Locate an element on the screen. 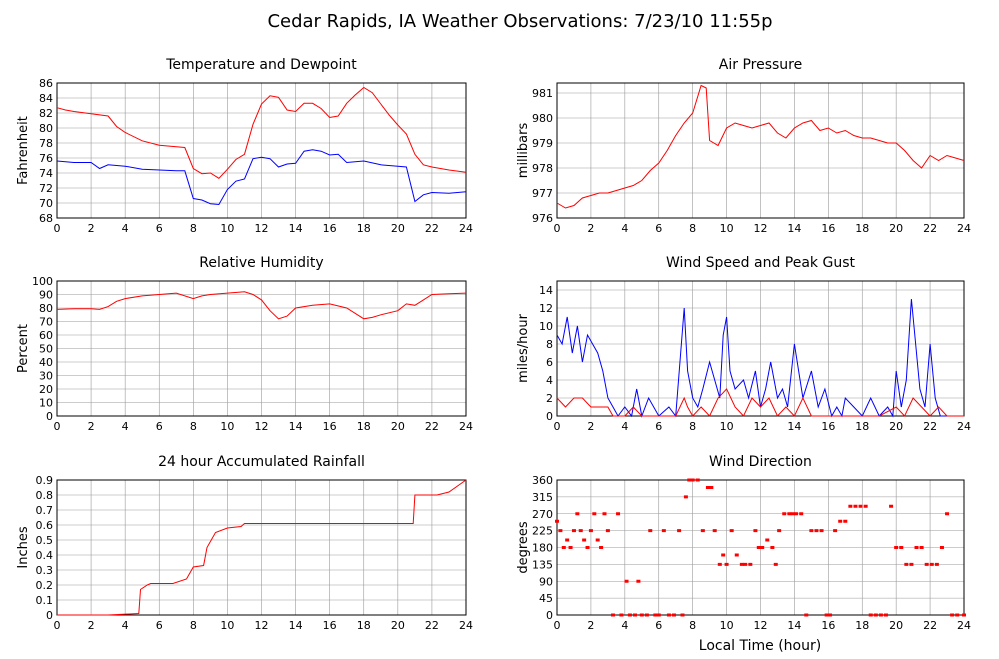 The image size is (999, 659). y-tick-label: 72 is located at coordinates (46, 188).